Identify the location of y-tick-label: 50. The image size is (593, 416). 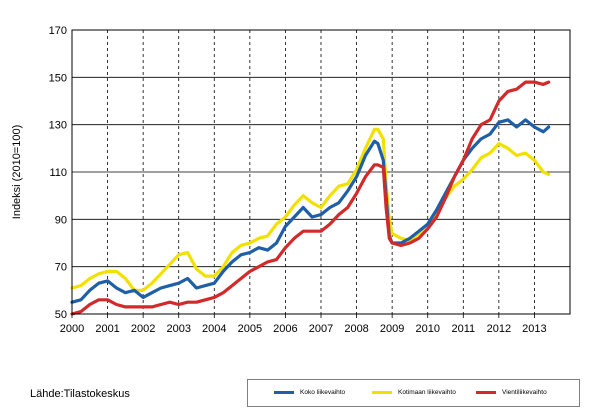
(61, 315).